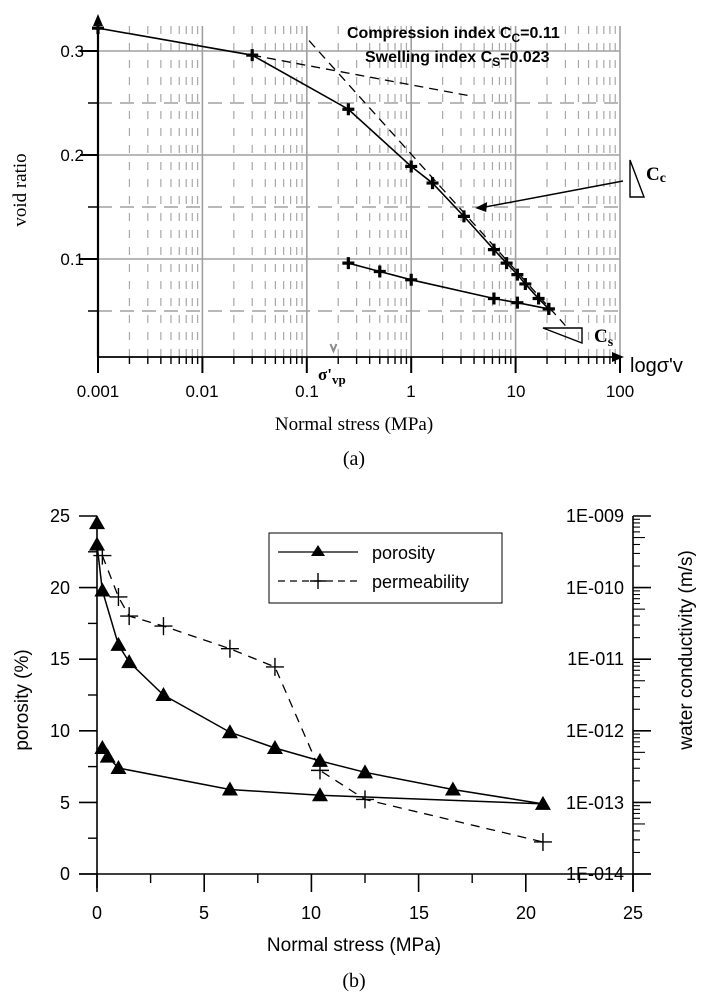 This screenshot has height=1000, width=709. What do you see at coordinates (98, 20) in the screenshot?
I see `y-axis-arrow` at bounding box center [98, 20].